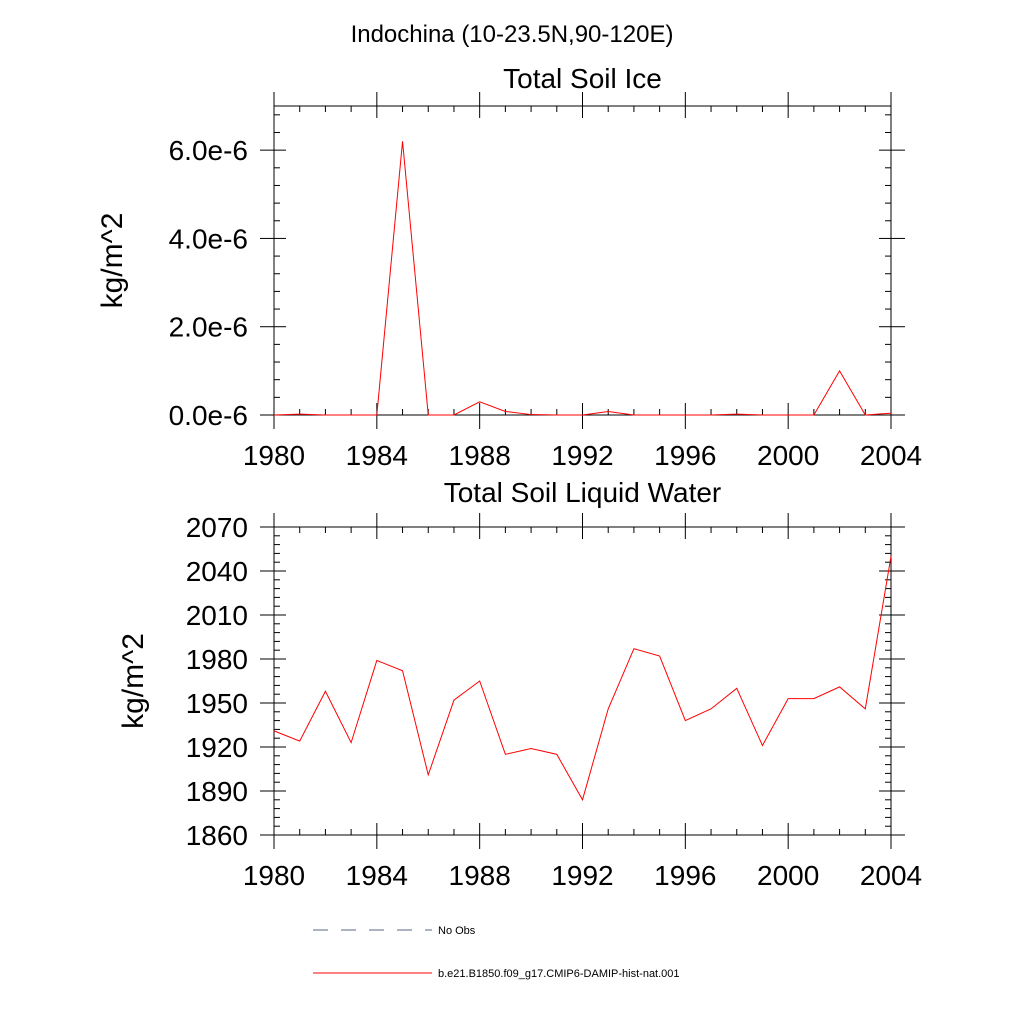 The width and height of the screenshot is (1024, 1024). What do you see at coordinates (217, 791) in the screenshot?
I see `y-tick-label: 1890` at bounding box center [217, 791].